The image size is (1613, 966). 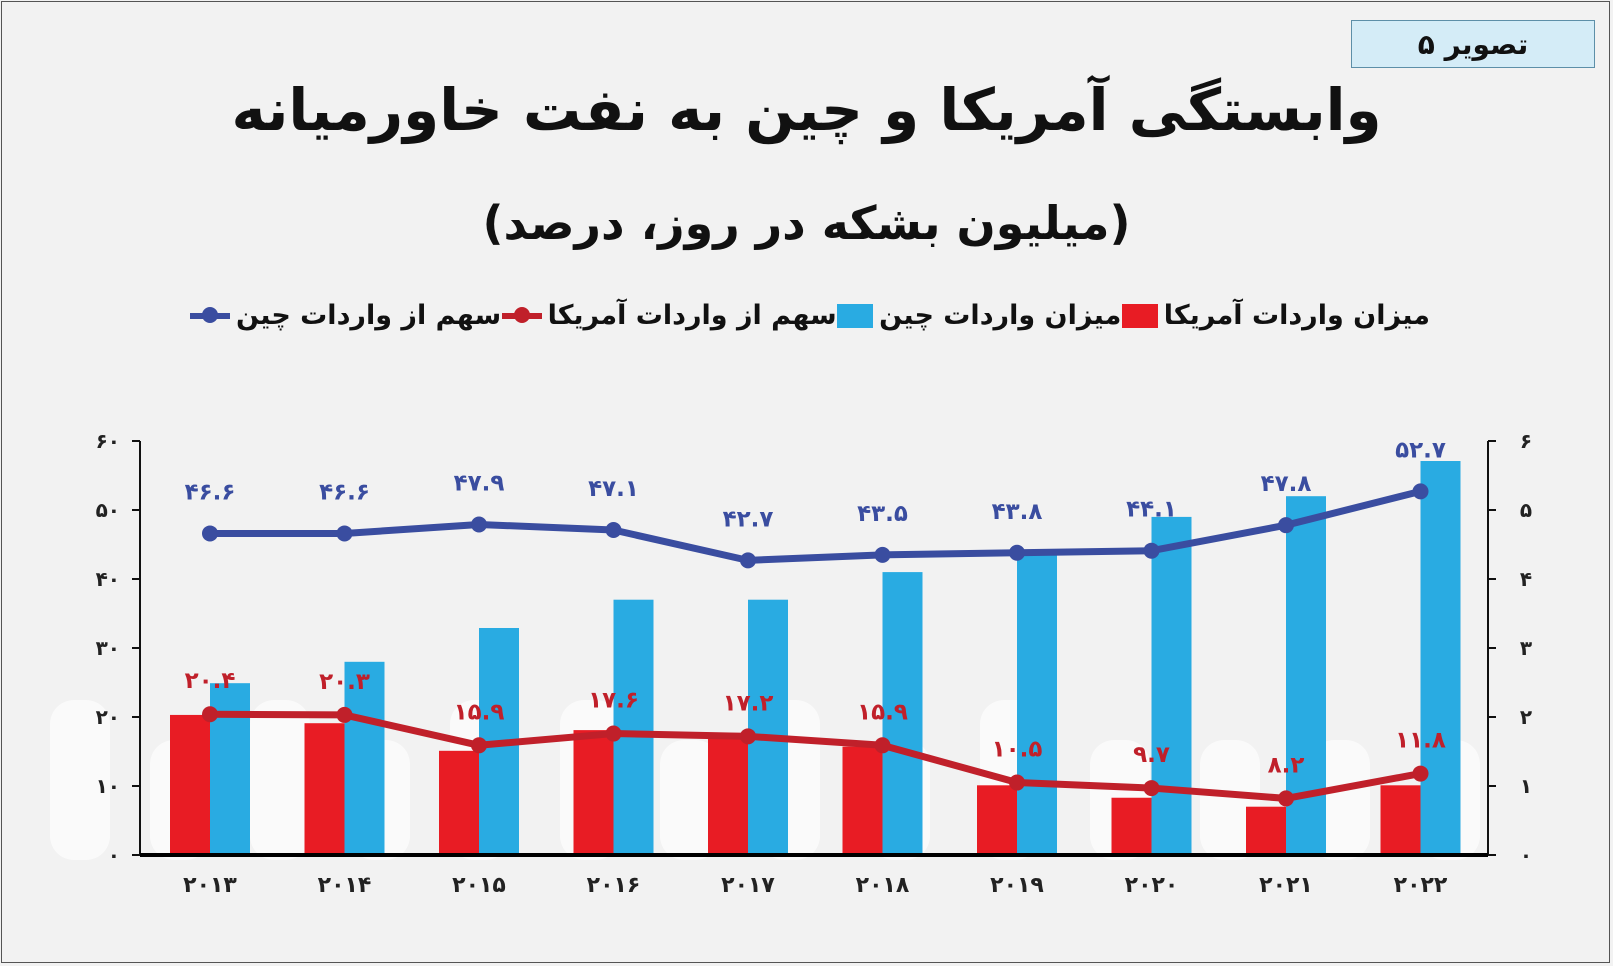 I want to click on legend-label: میزان واردات آمریکا, so click(x=1296, y=315).